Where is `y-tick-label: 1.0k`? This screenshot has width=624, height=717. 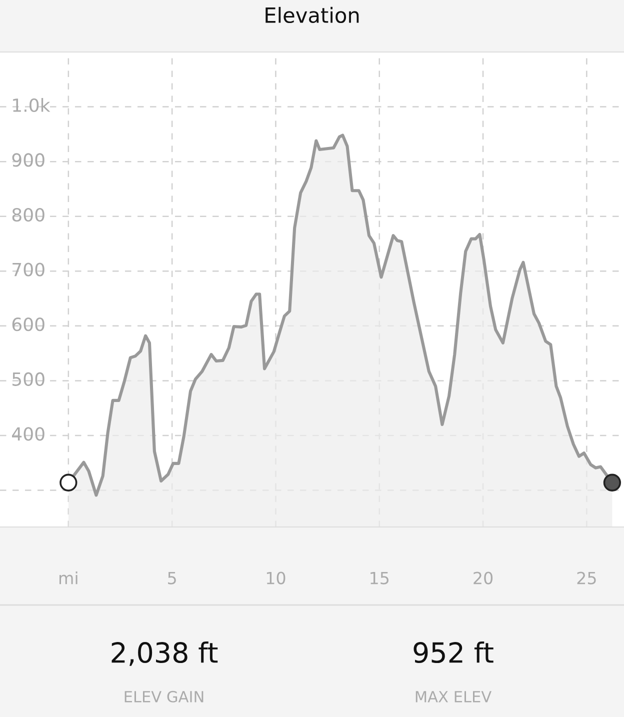 y-tick-label: 1.0k is located at coordinates (31, 105).